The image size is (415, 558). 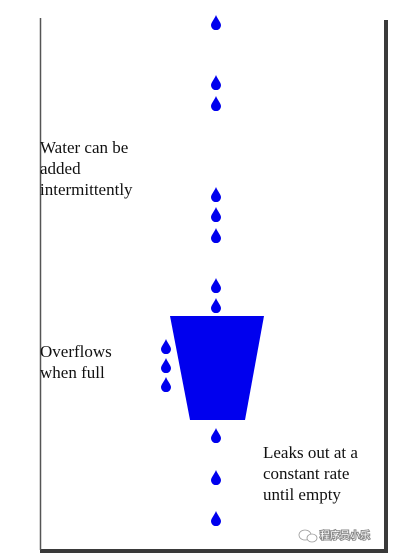 What do you see at coordinates (310, 452) in the screenshot?
I see `label-leaks-line: Leaks out at a` at bounding box center [310, 452].